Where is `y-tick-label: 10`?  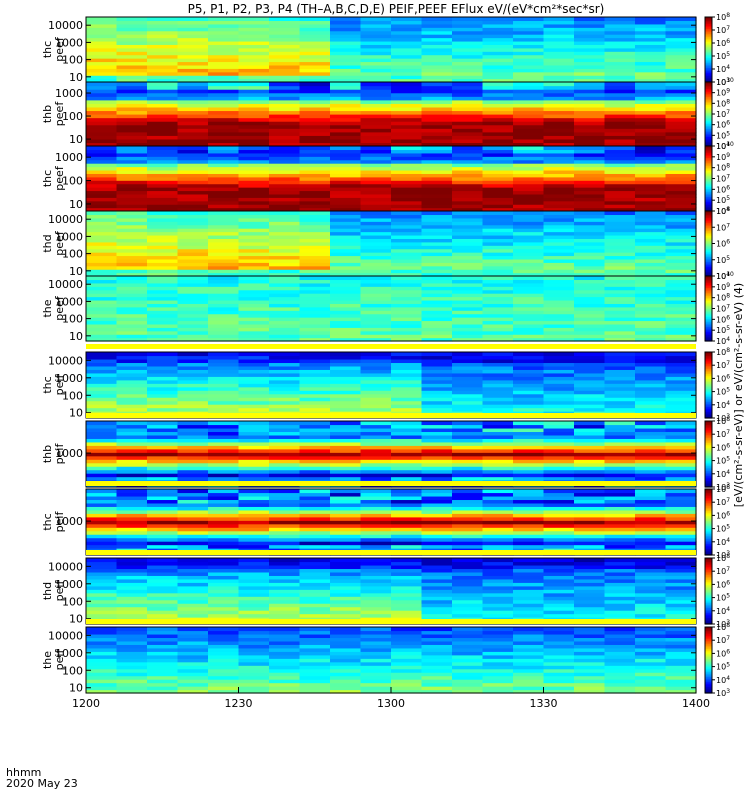 y-tick-label: 10 is located at coordinates (76, 77).